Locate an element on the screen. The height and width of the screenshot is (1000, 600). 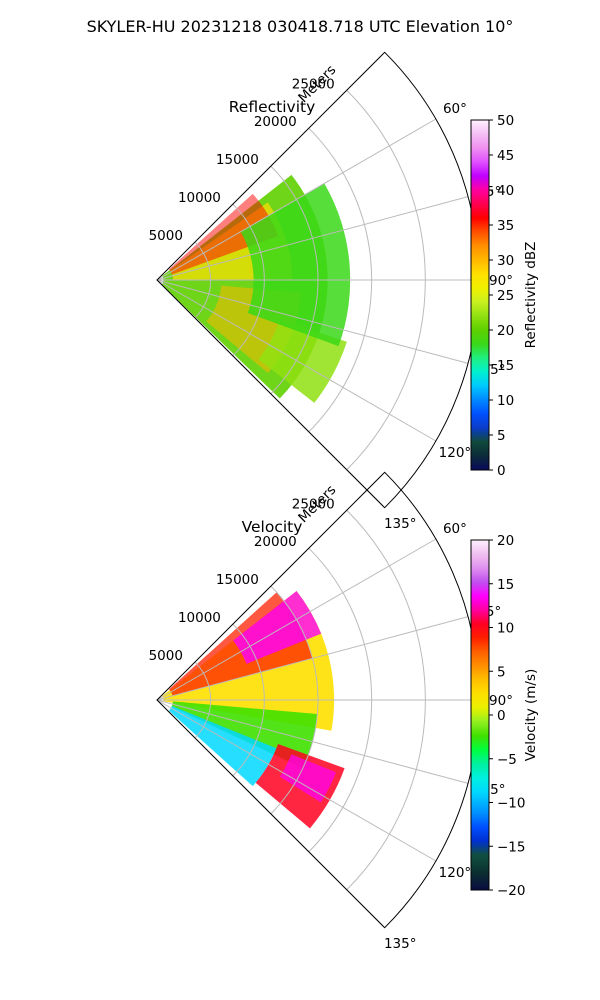
colorbar-tick-label: 45 is located at coordinates (505, 156).